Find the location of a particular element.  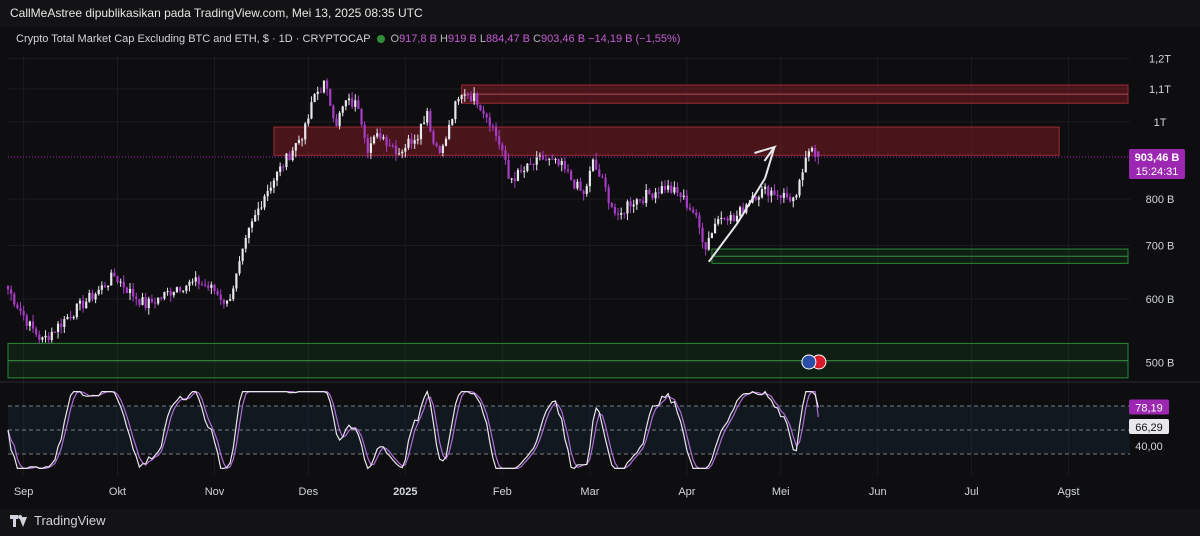

y-axis-tick-label: 1,2T is located at coordinates (1160, 60).